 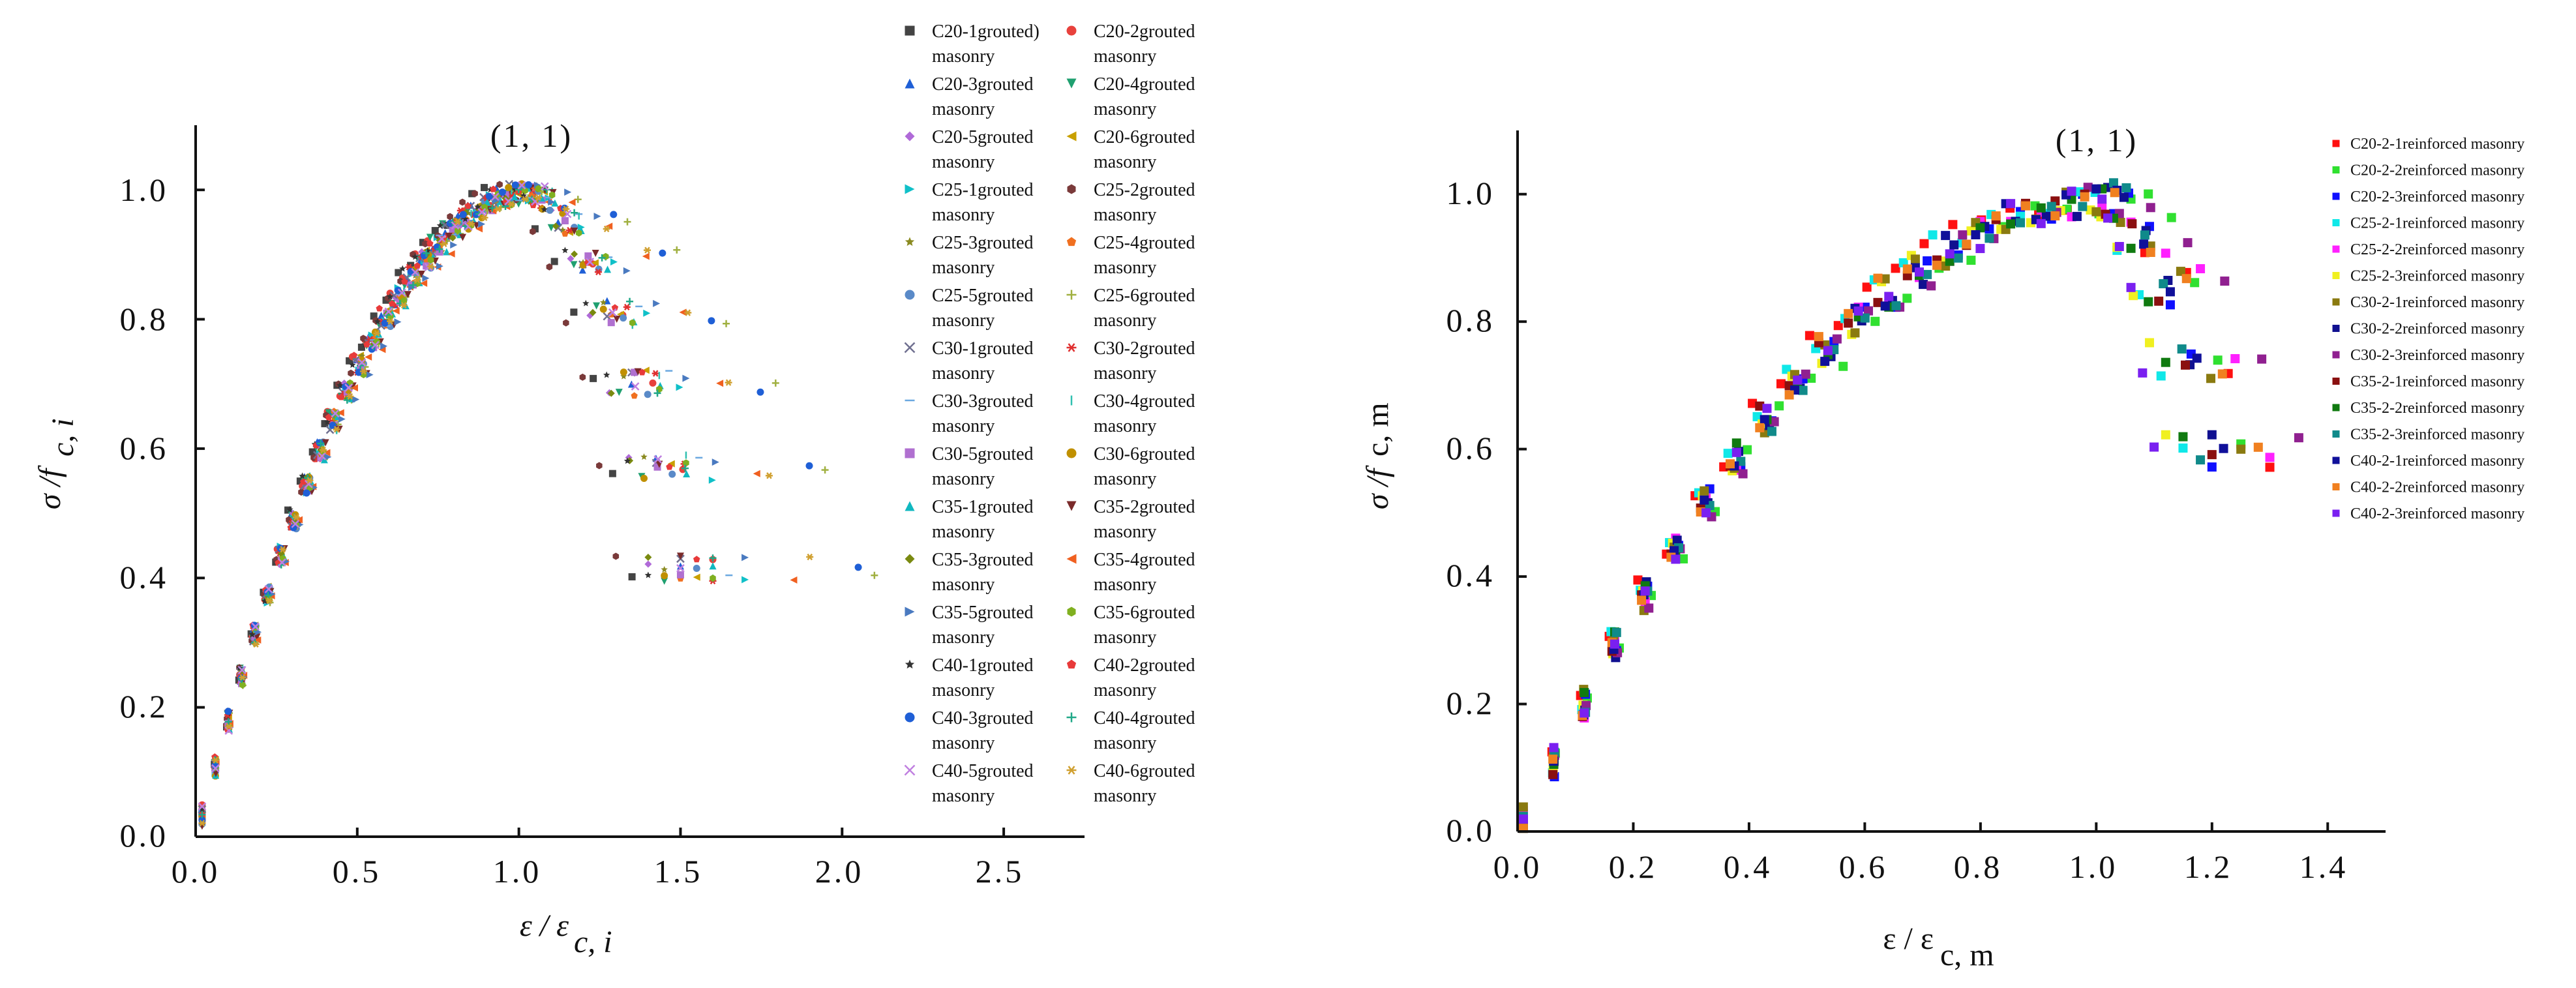 I want to click on left-legend-label2-23: masonry, so click(x=1125, y=637).